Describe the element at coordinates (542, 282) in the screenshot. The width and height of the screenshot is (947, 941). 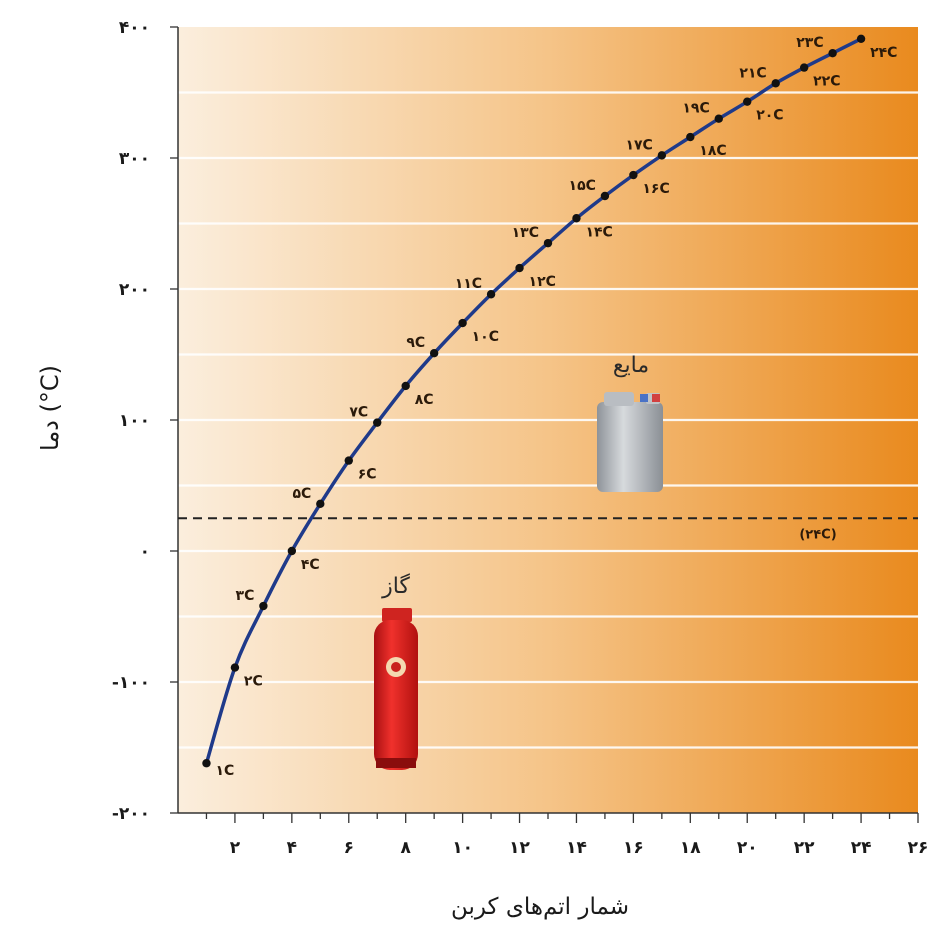
I see `data-point-label: ۱۲C` at that location.